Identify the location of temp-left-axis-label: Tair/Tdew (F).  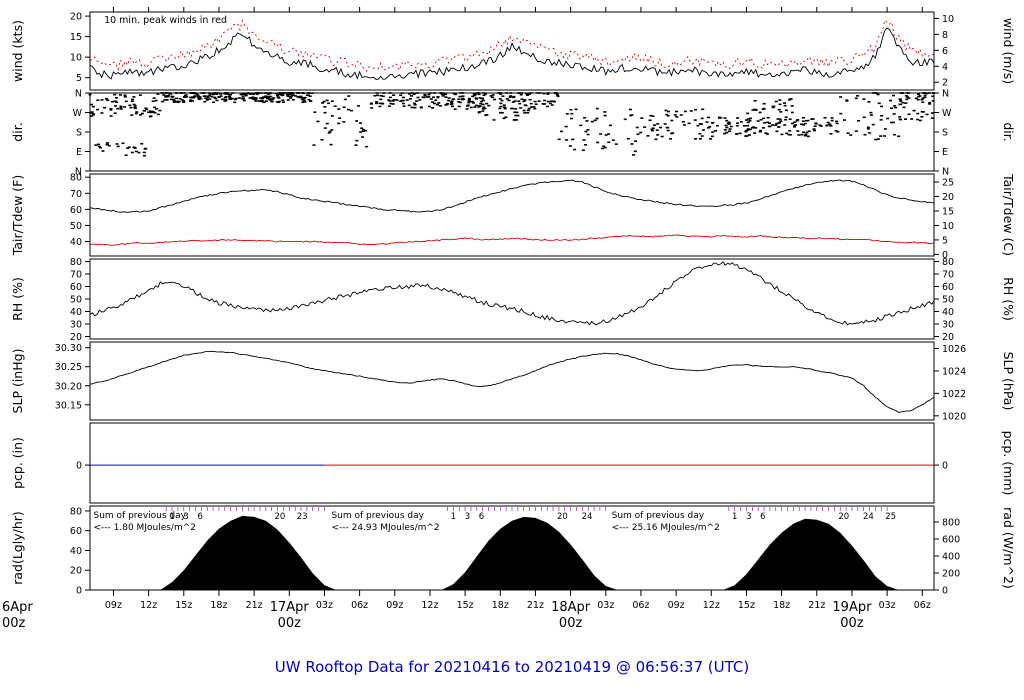
(17, 215).